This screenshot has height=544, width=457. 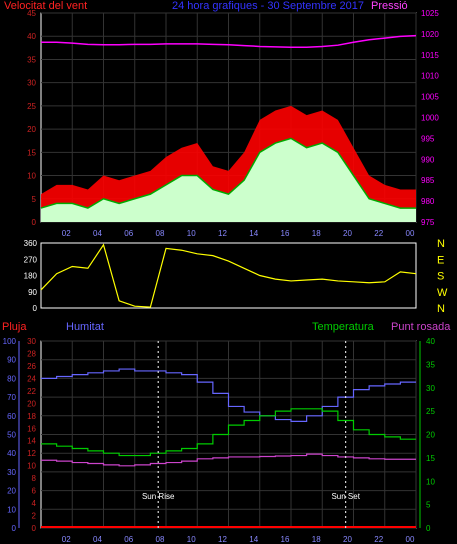 I want to click on temp-time-tick: 02, so click(x=66, y=539).